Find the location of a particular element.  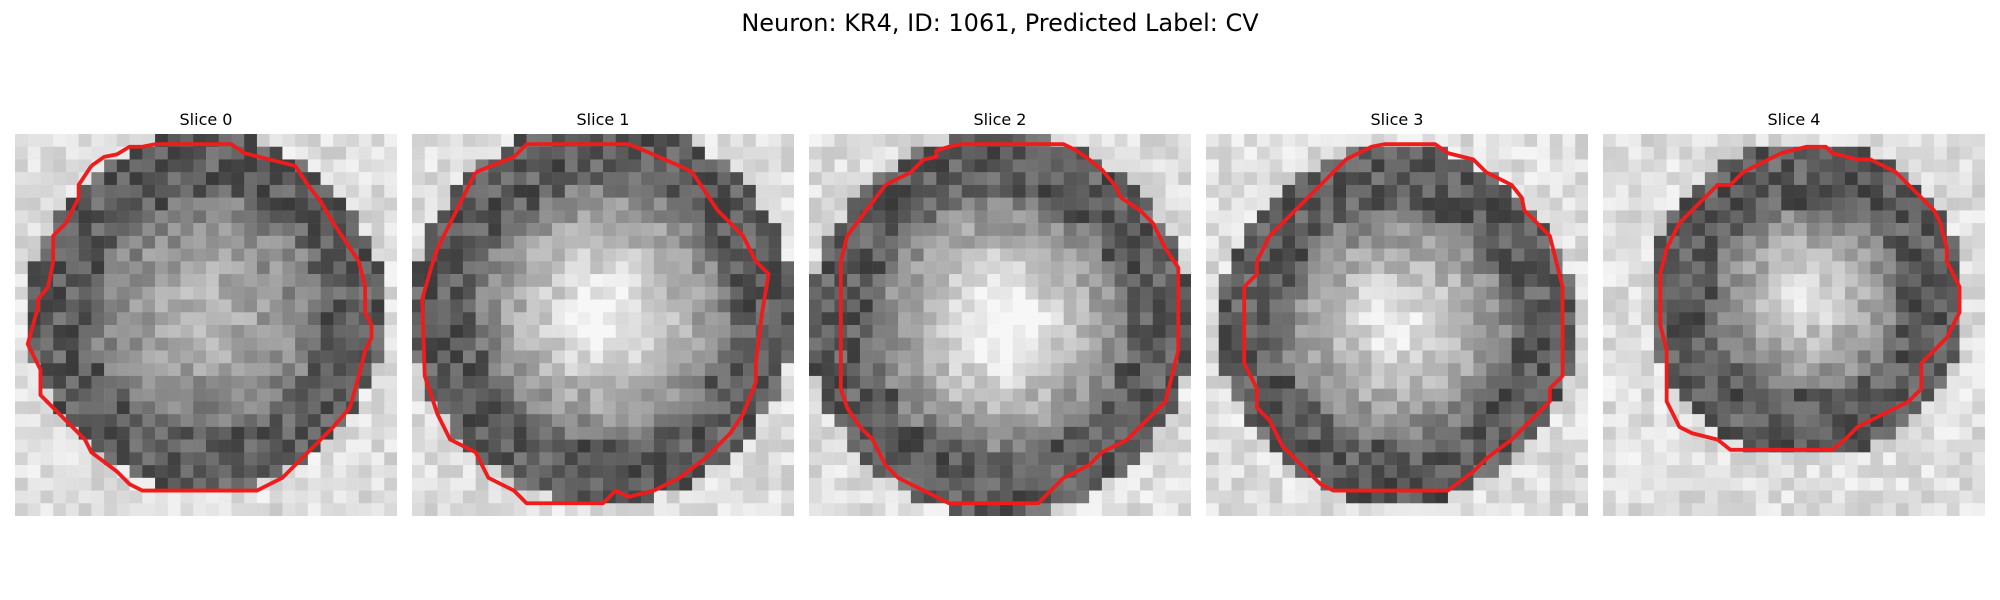

slice-title-2: Slice 2 is located at coordinates (1000, 119).